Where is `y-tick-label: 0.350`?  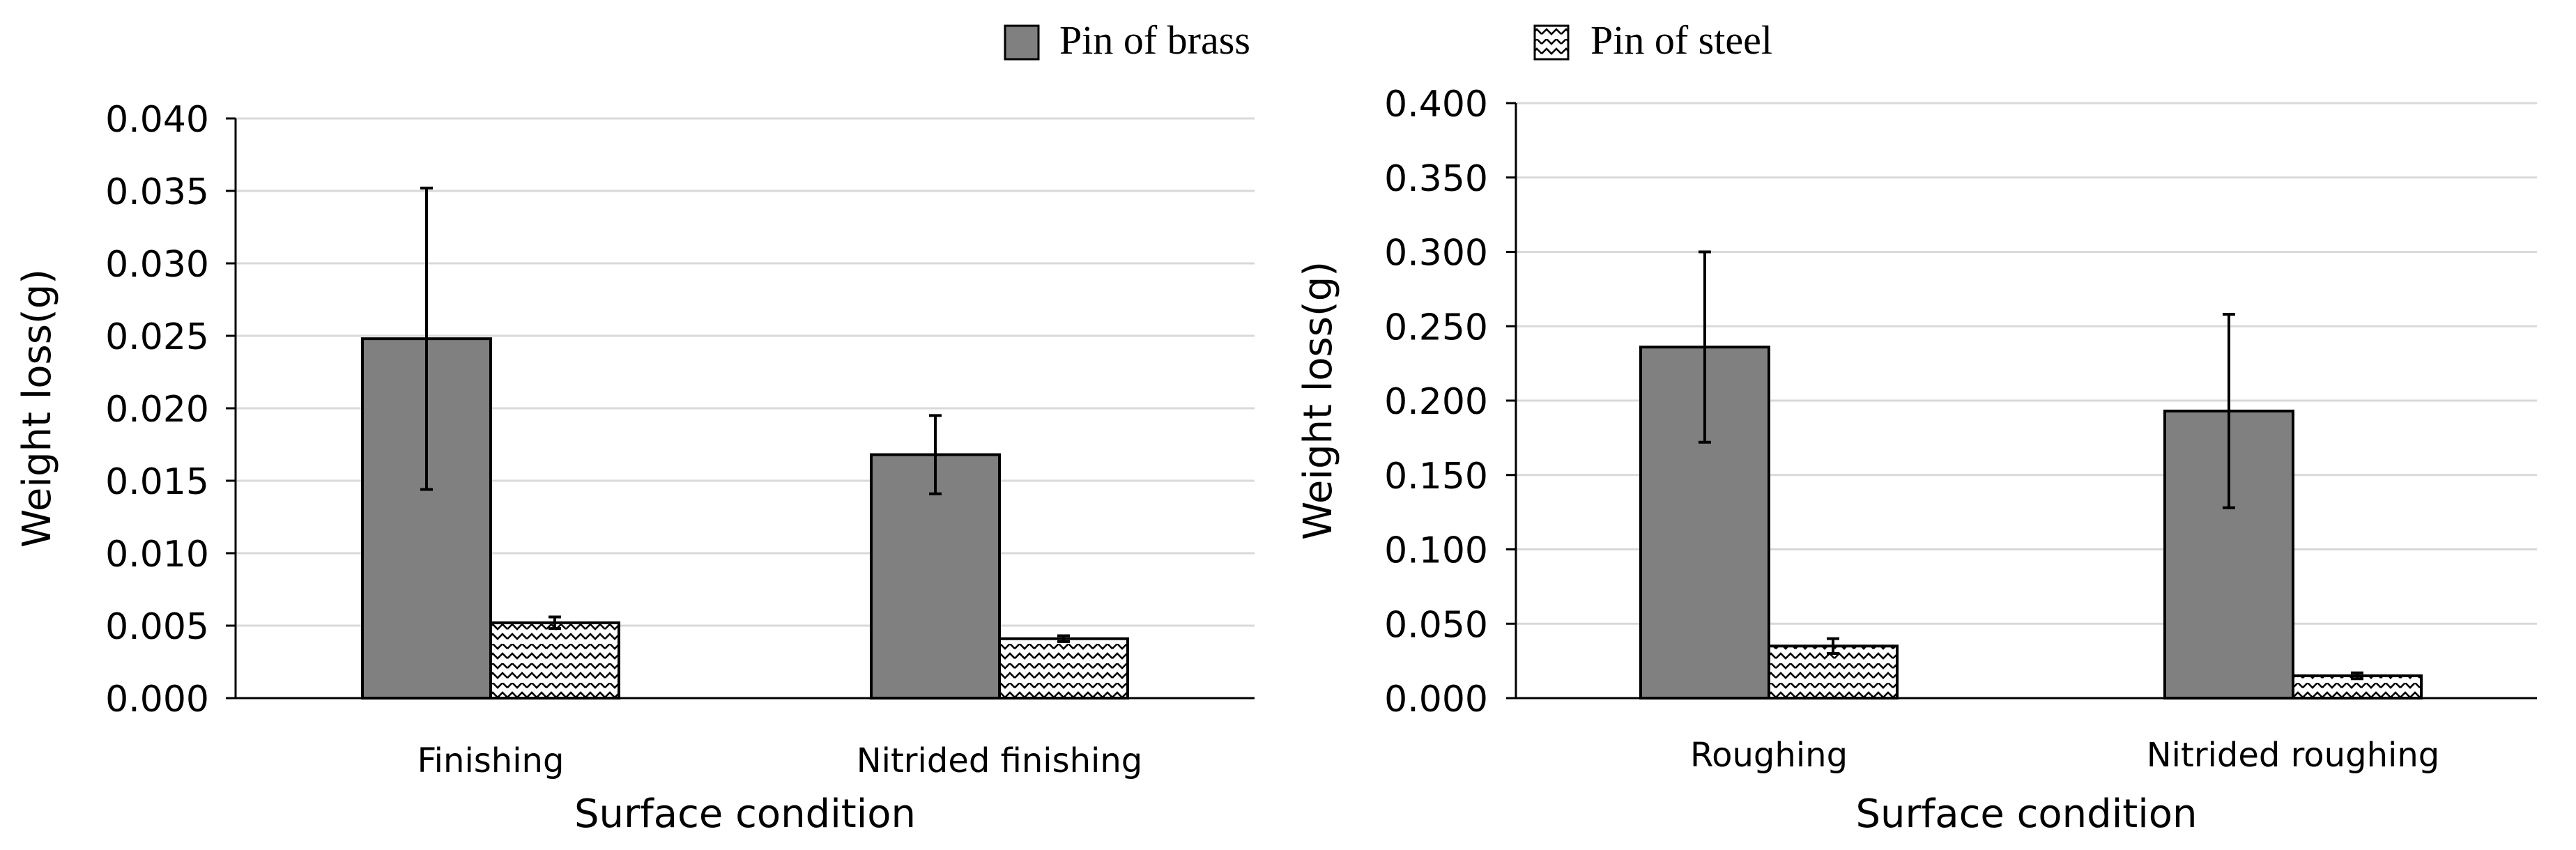 y-tick-label: 0.350 is located at coordinates (1436, 179).